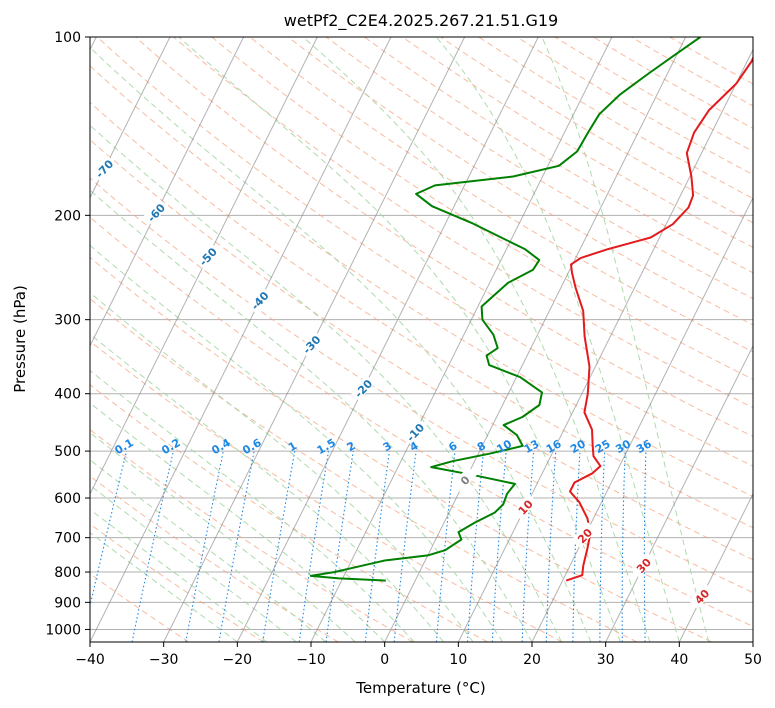 This screenshot has height=708, width=775. Describe the element at coordinates (63, 630) in the screenshot. I see `y-tick-label: 1000` at that location.